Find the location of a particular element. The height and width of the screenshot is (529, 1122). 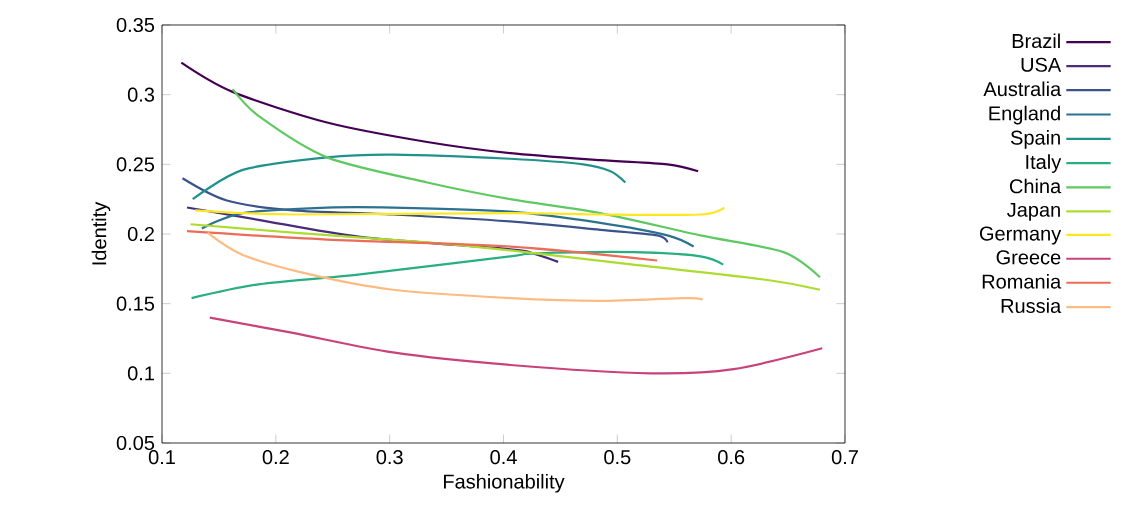

legend-label: Romania is located at coordinates (1022, 281).